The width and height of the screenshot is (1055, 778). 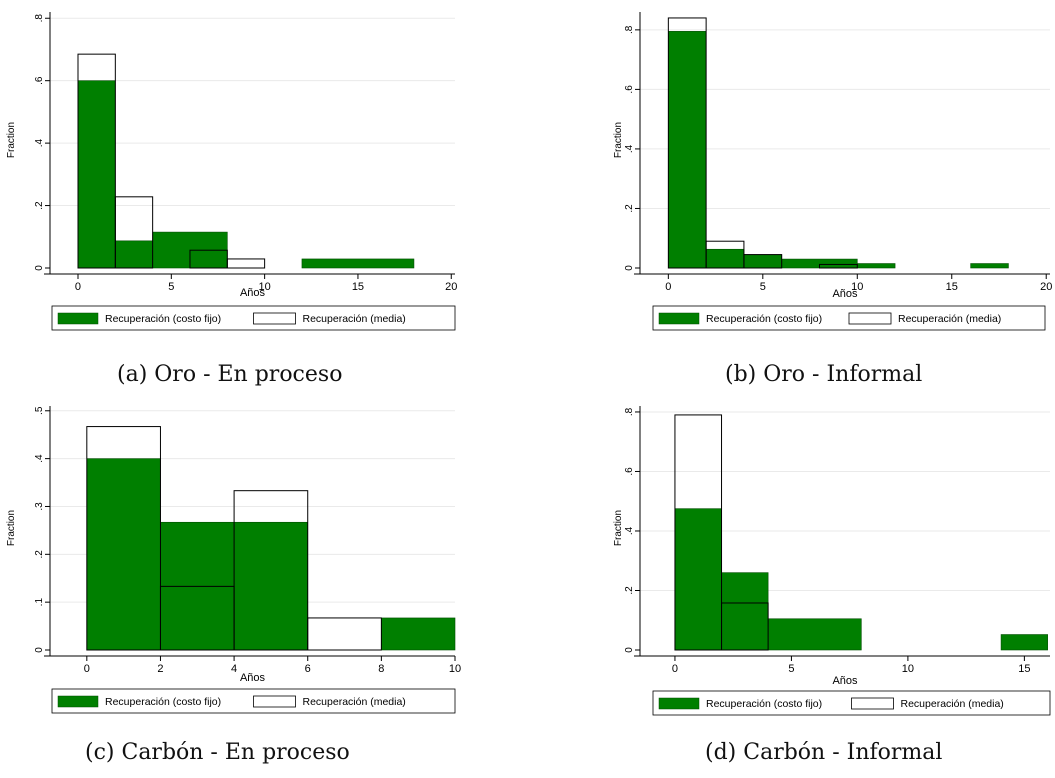 I want to click on y-tick-label: .1, so click(x=39, y=602).